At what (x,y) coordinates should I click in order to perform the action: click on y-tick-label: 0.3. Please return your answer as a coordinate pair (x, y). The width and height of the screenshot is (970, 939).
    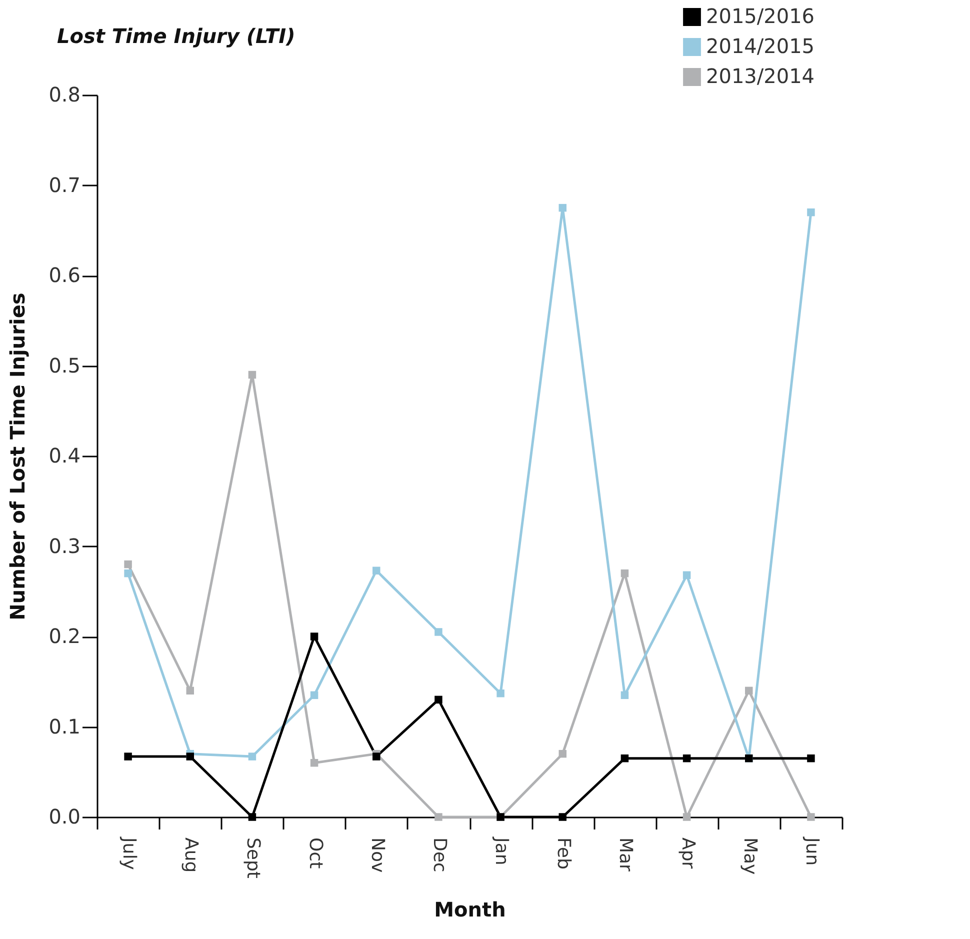
    Looking at the image, I should click on (64, 546).